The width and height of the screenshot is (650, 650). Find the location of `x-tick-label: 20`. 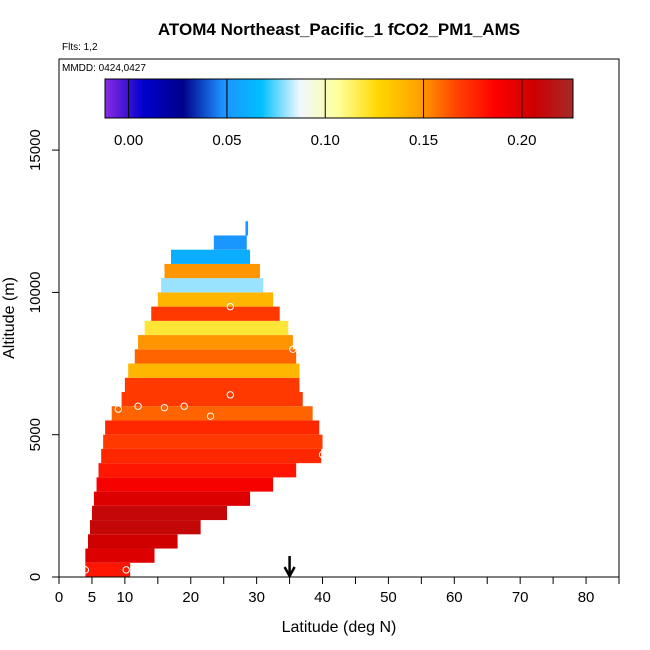

x-tick-label: 20 is located at coordinates (190, 597).